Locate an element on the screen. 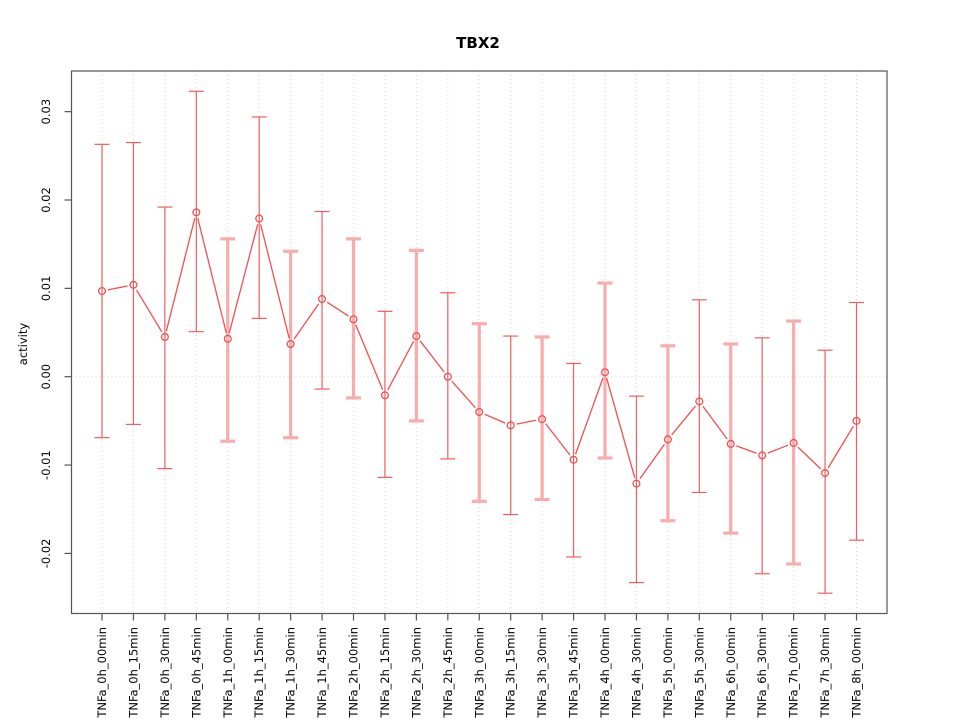 Image resolution: width=960 pixels, height=720 pixels. x-tick-label: TNFa_4h_30min is located at coordinates (636, 673).